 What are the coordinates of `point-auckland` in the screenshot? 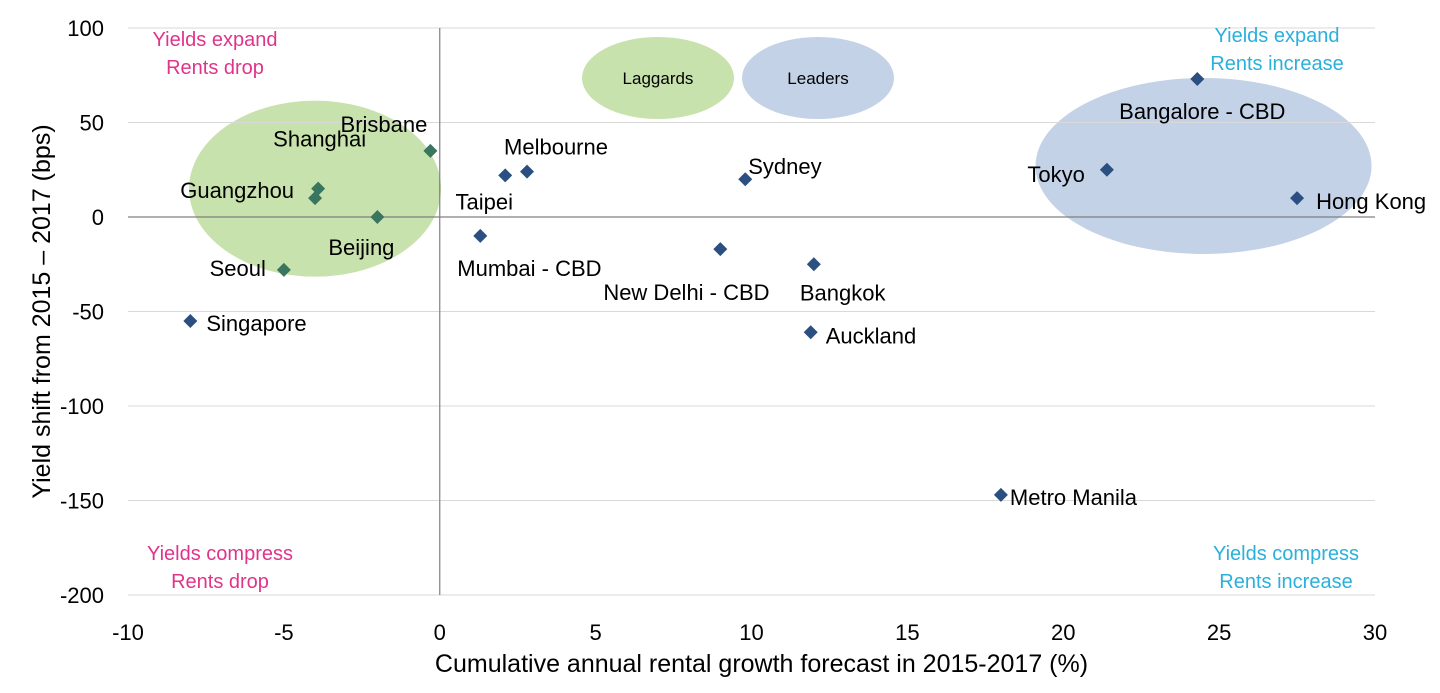 It's located at (810, 332).